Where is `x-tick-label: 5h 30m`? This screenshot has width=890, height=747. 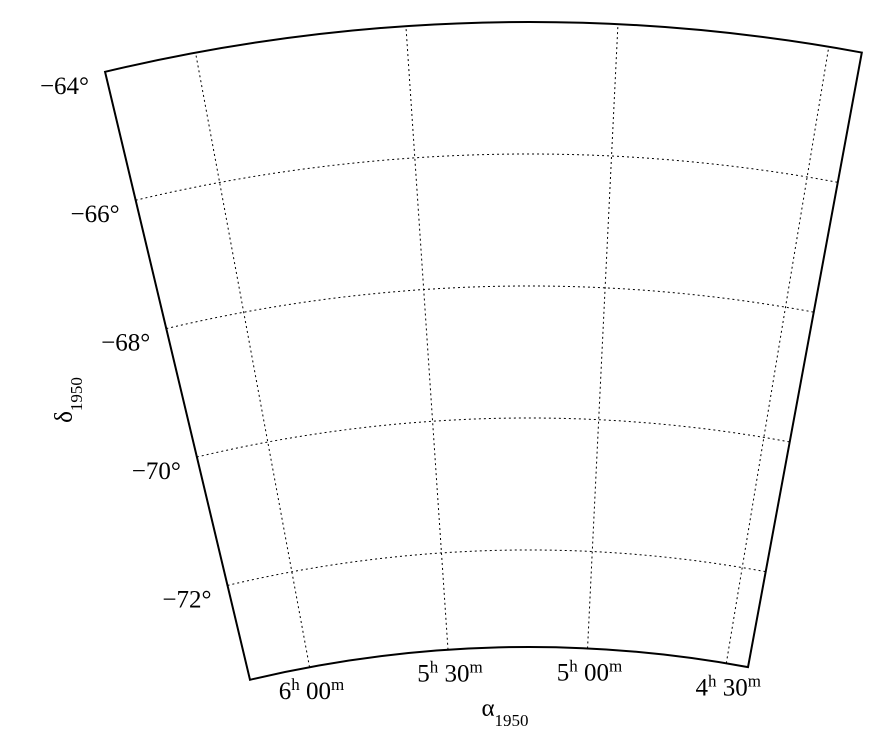
x-tick-label: 5h 30m is located at coordinates (449, 672).